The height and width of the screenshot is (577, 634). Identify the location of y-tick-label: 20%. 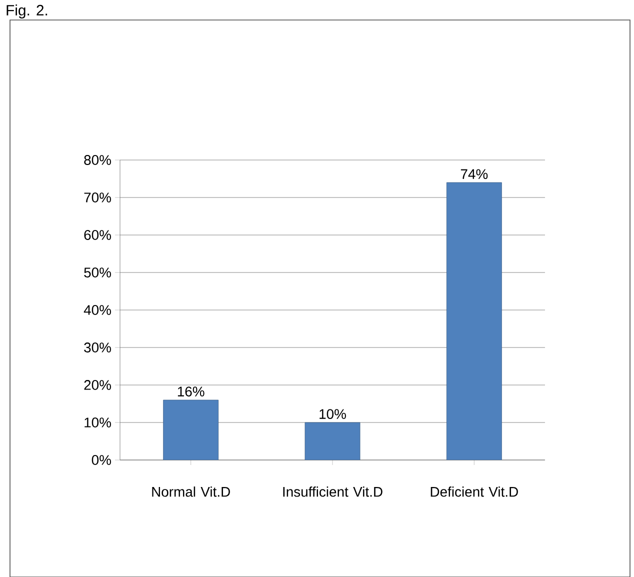
(97, 385).